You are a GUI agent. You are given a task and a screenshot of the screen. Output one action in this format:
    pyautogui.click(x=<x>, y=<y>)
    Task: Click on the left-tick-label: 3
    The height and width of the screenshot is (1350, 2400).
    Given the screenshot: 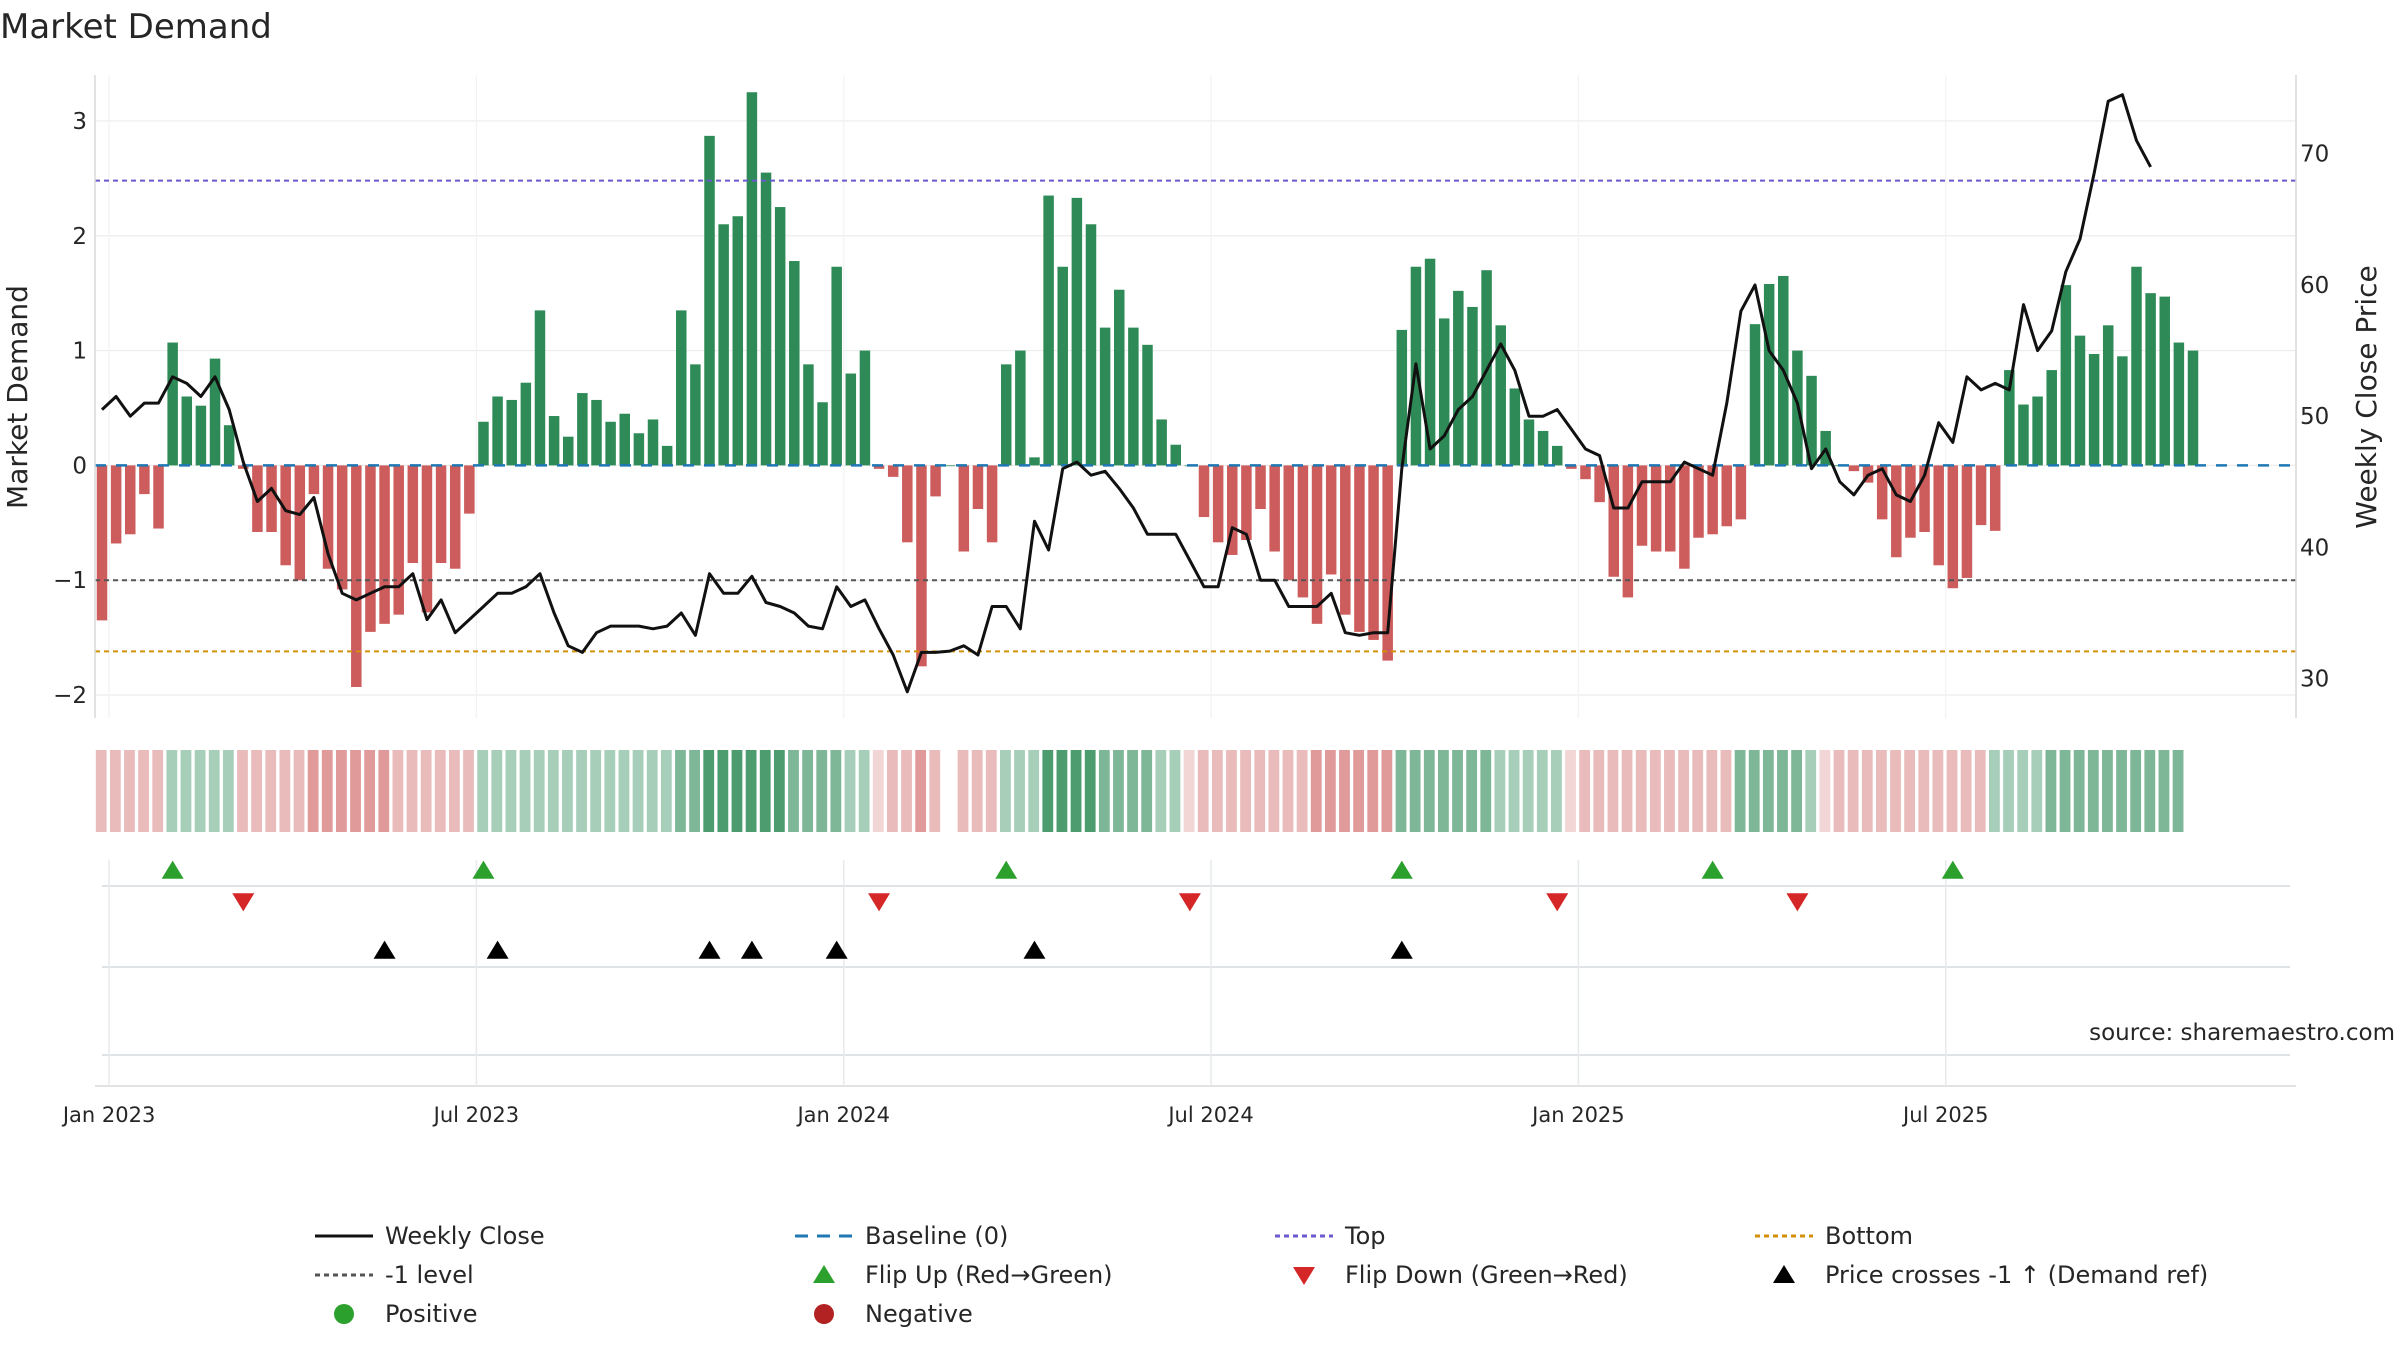 What is the action you would take?
    pyautogui.click(x=79, y=122)
    